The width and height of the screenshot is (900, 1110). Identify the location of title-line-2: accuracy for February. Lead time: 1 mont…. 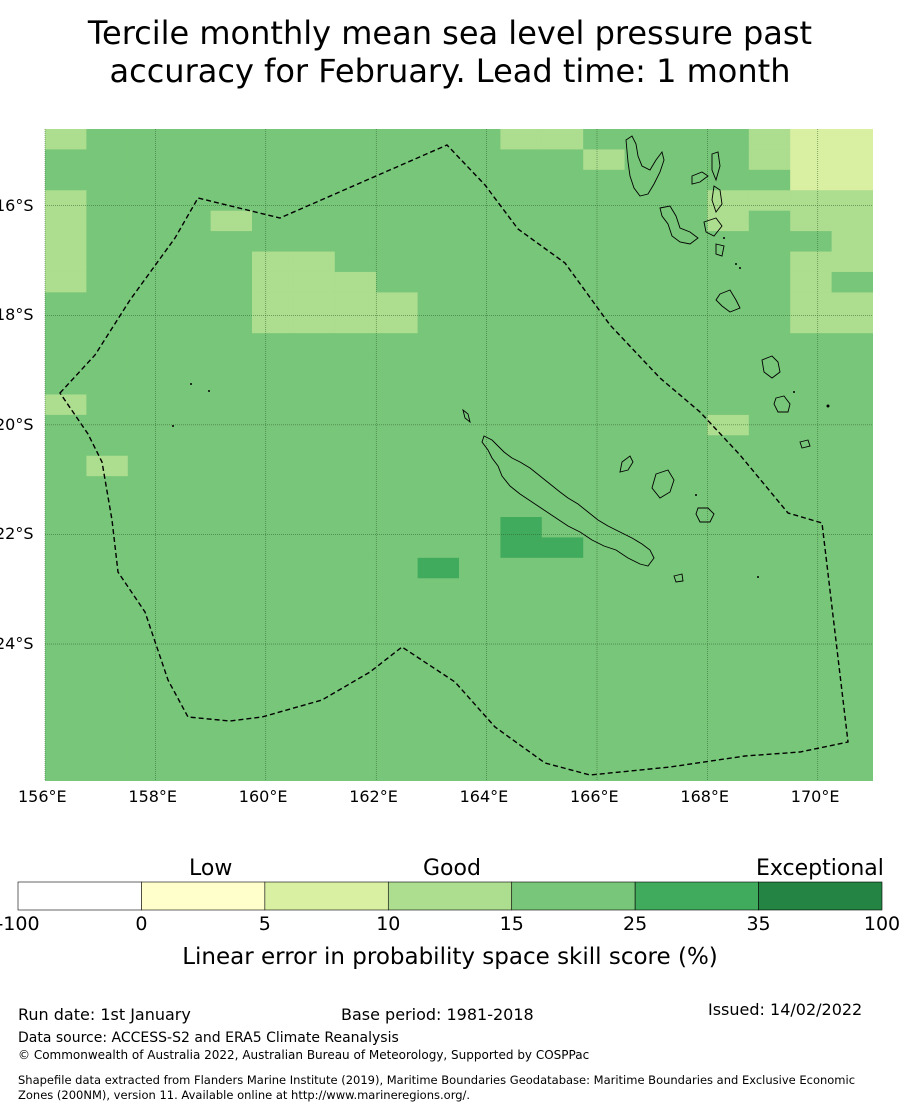
(450, 71).